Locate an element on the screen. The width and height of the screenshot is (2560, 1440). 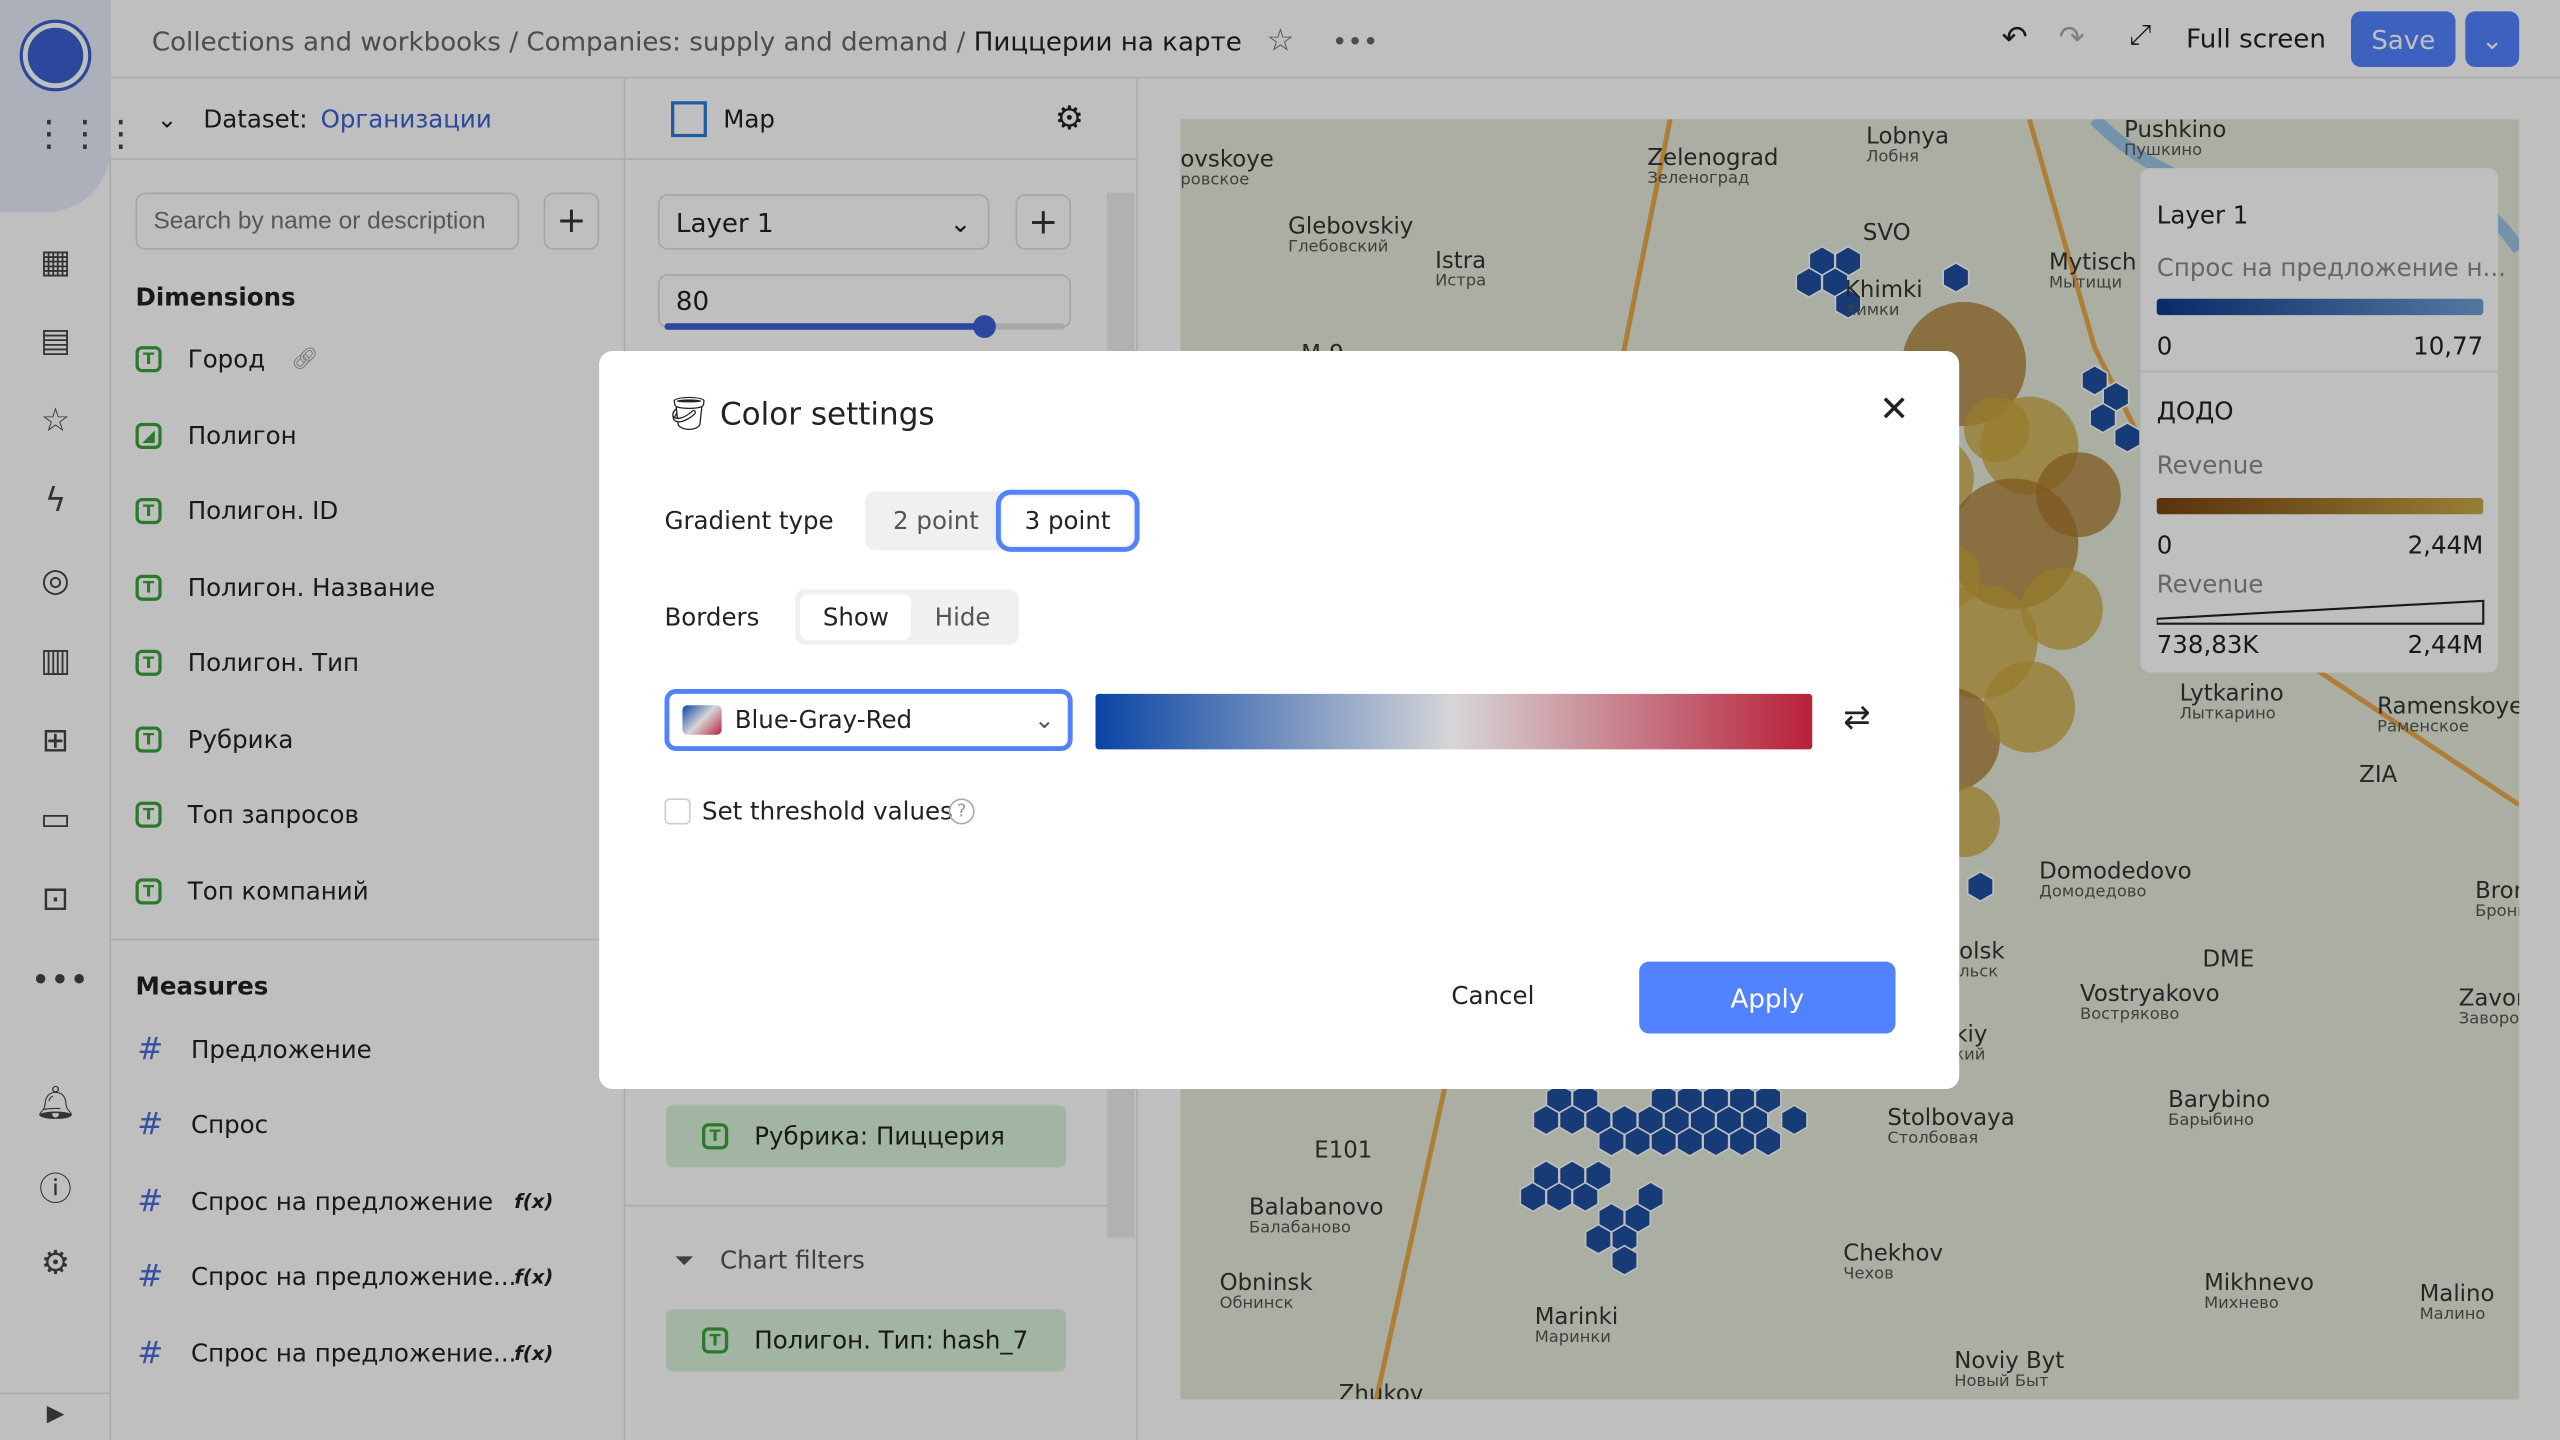
filter-chip: T Рубрика: Пиццерия is located at coordinates (866, 1136).